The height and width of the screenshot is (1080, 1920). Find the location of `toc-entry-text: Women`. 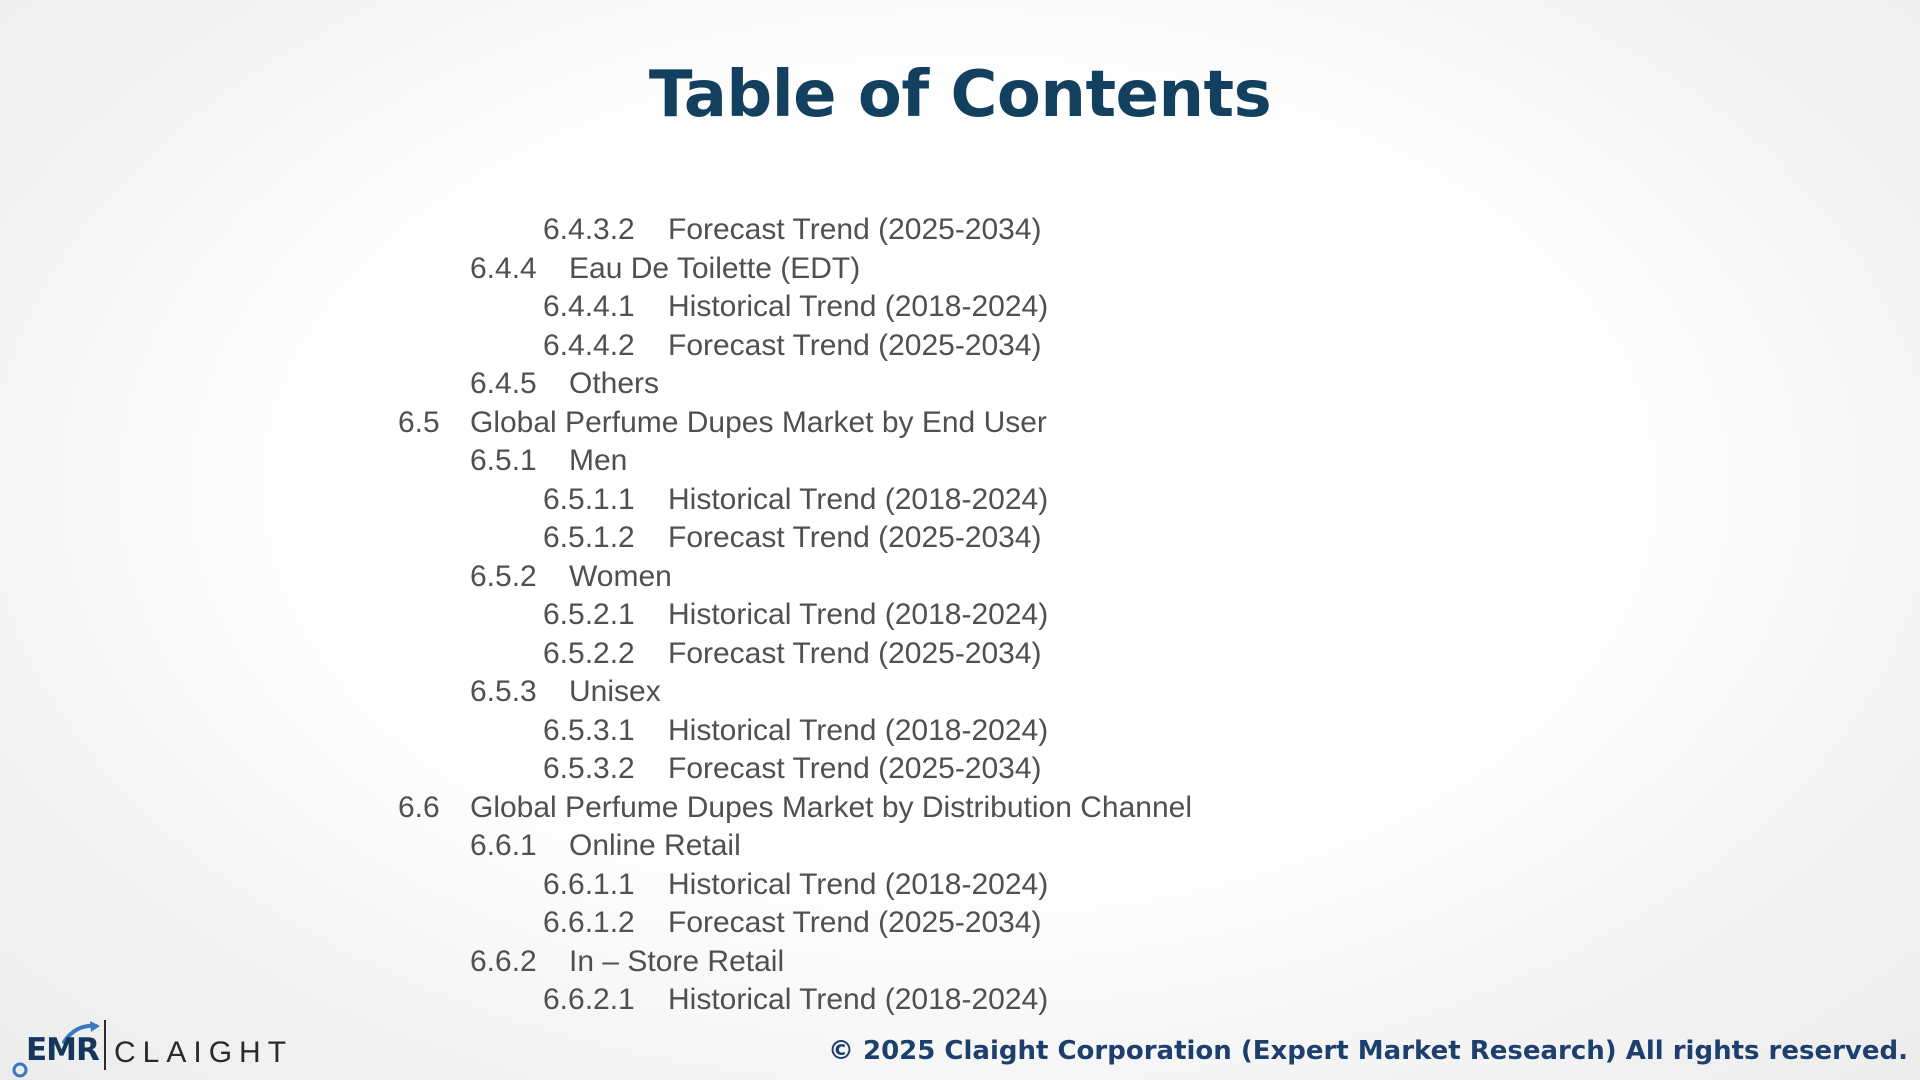

toc-entry-text: Women is located at coordinates (620, 576).